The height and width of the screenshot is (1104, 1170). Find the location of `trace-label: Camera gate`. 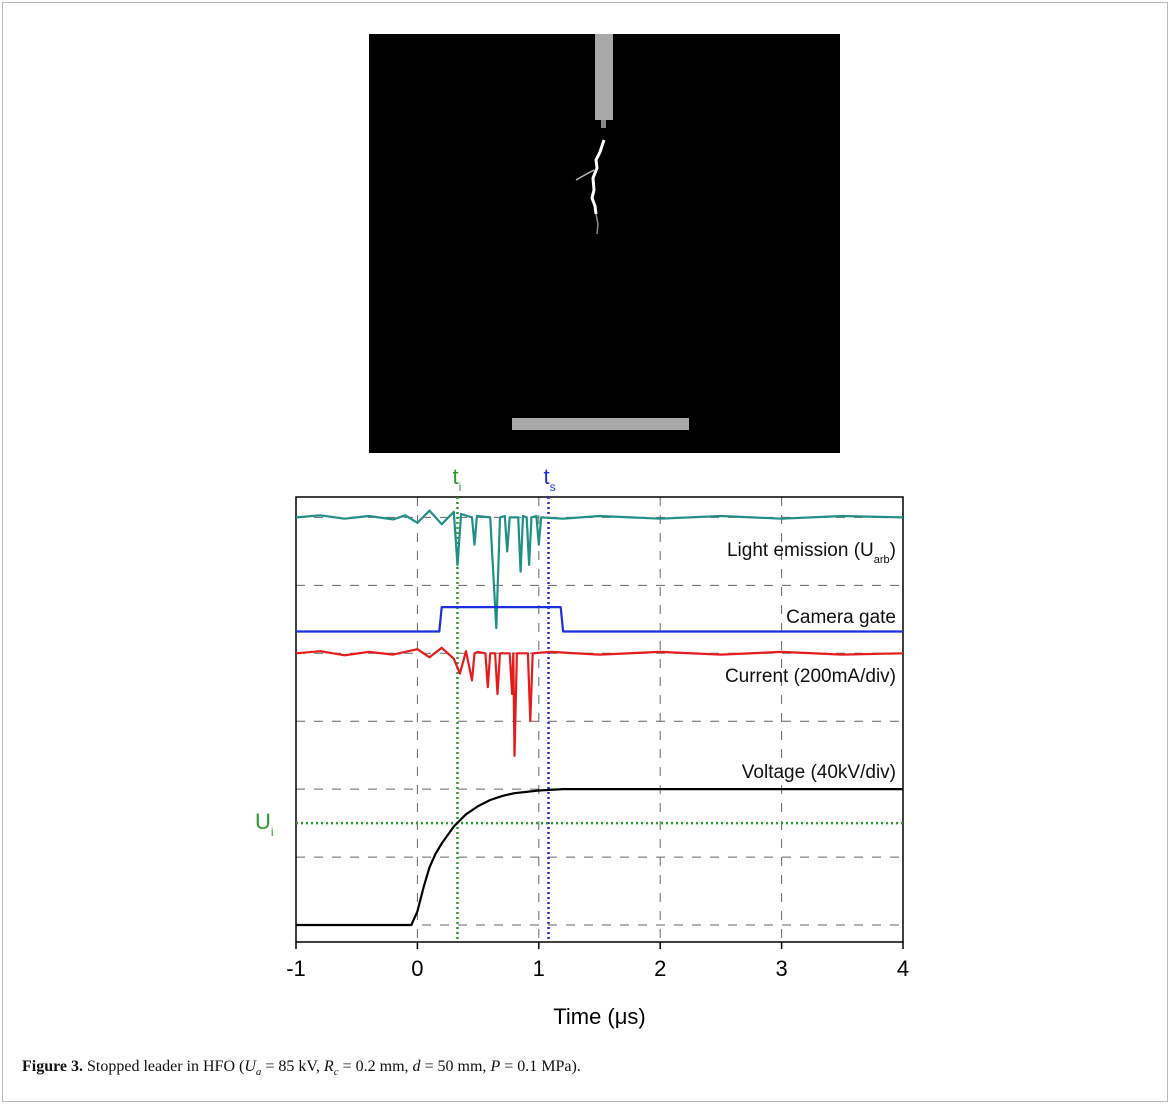

trace-label: Camera gate is located at coordinates (841, 617).